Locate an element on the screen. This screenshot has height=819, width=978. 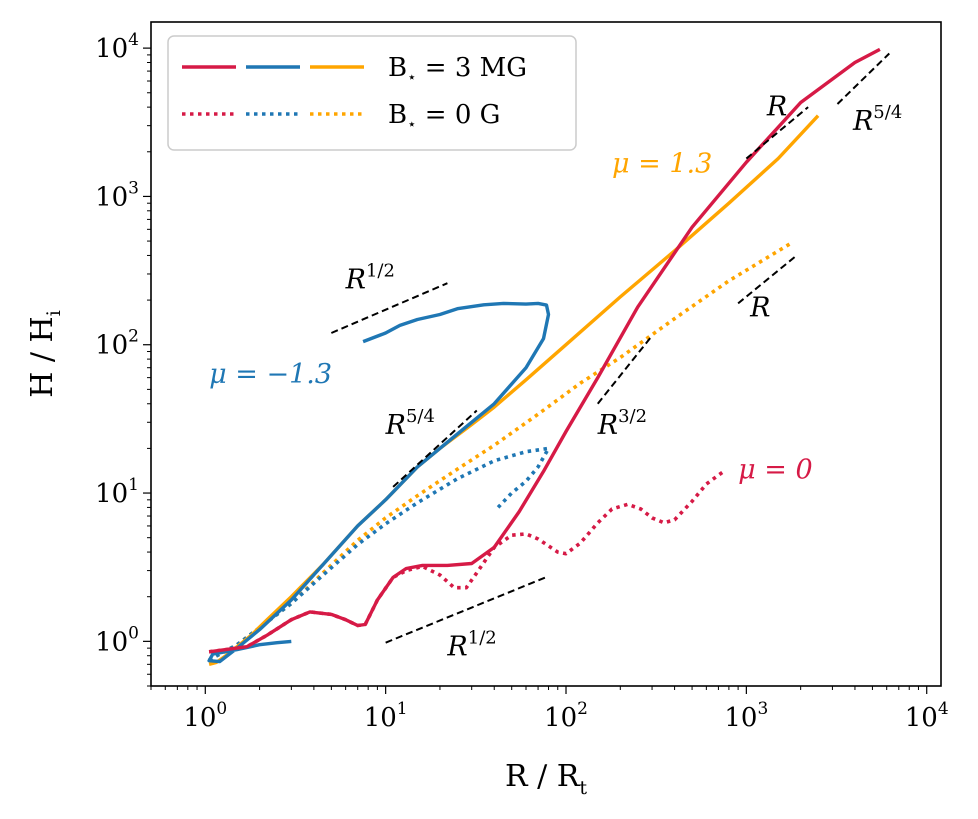
ref-r54-middle is located at coordinates (435, 448).